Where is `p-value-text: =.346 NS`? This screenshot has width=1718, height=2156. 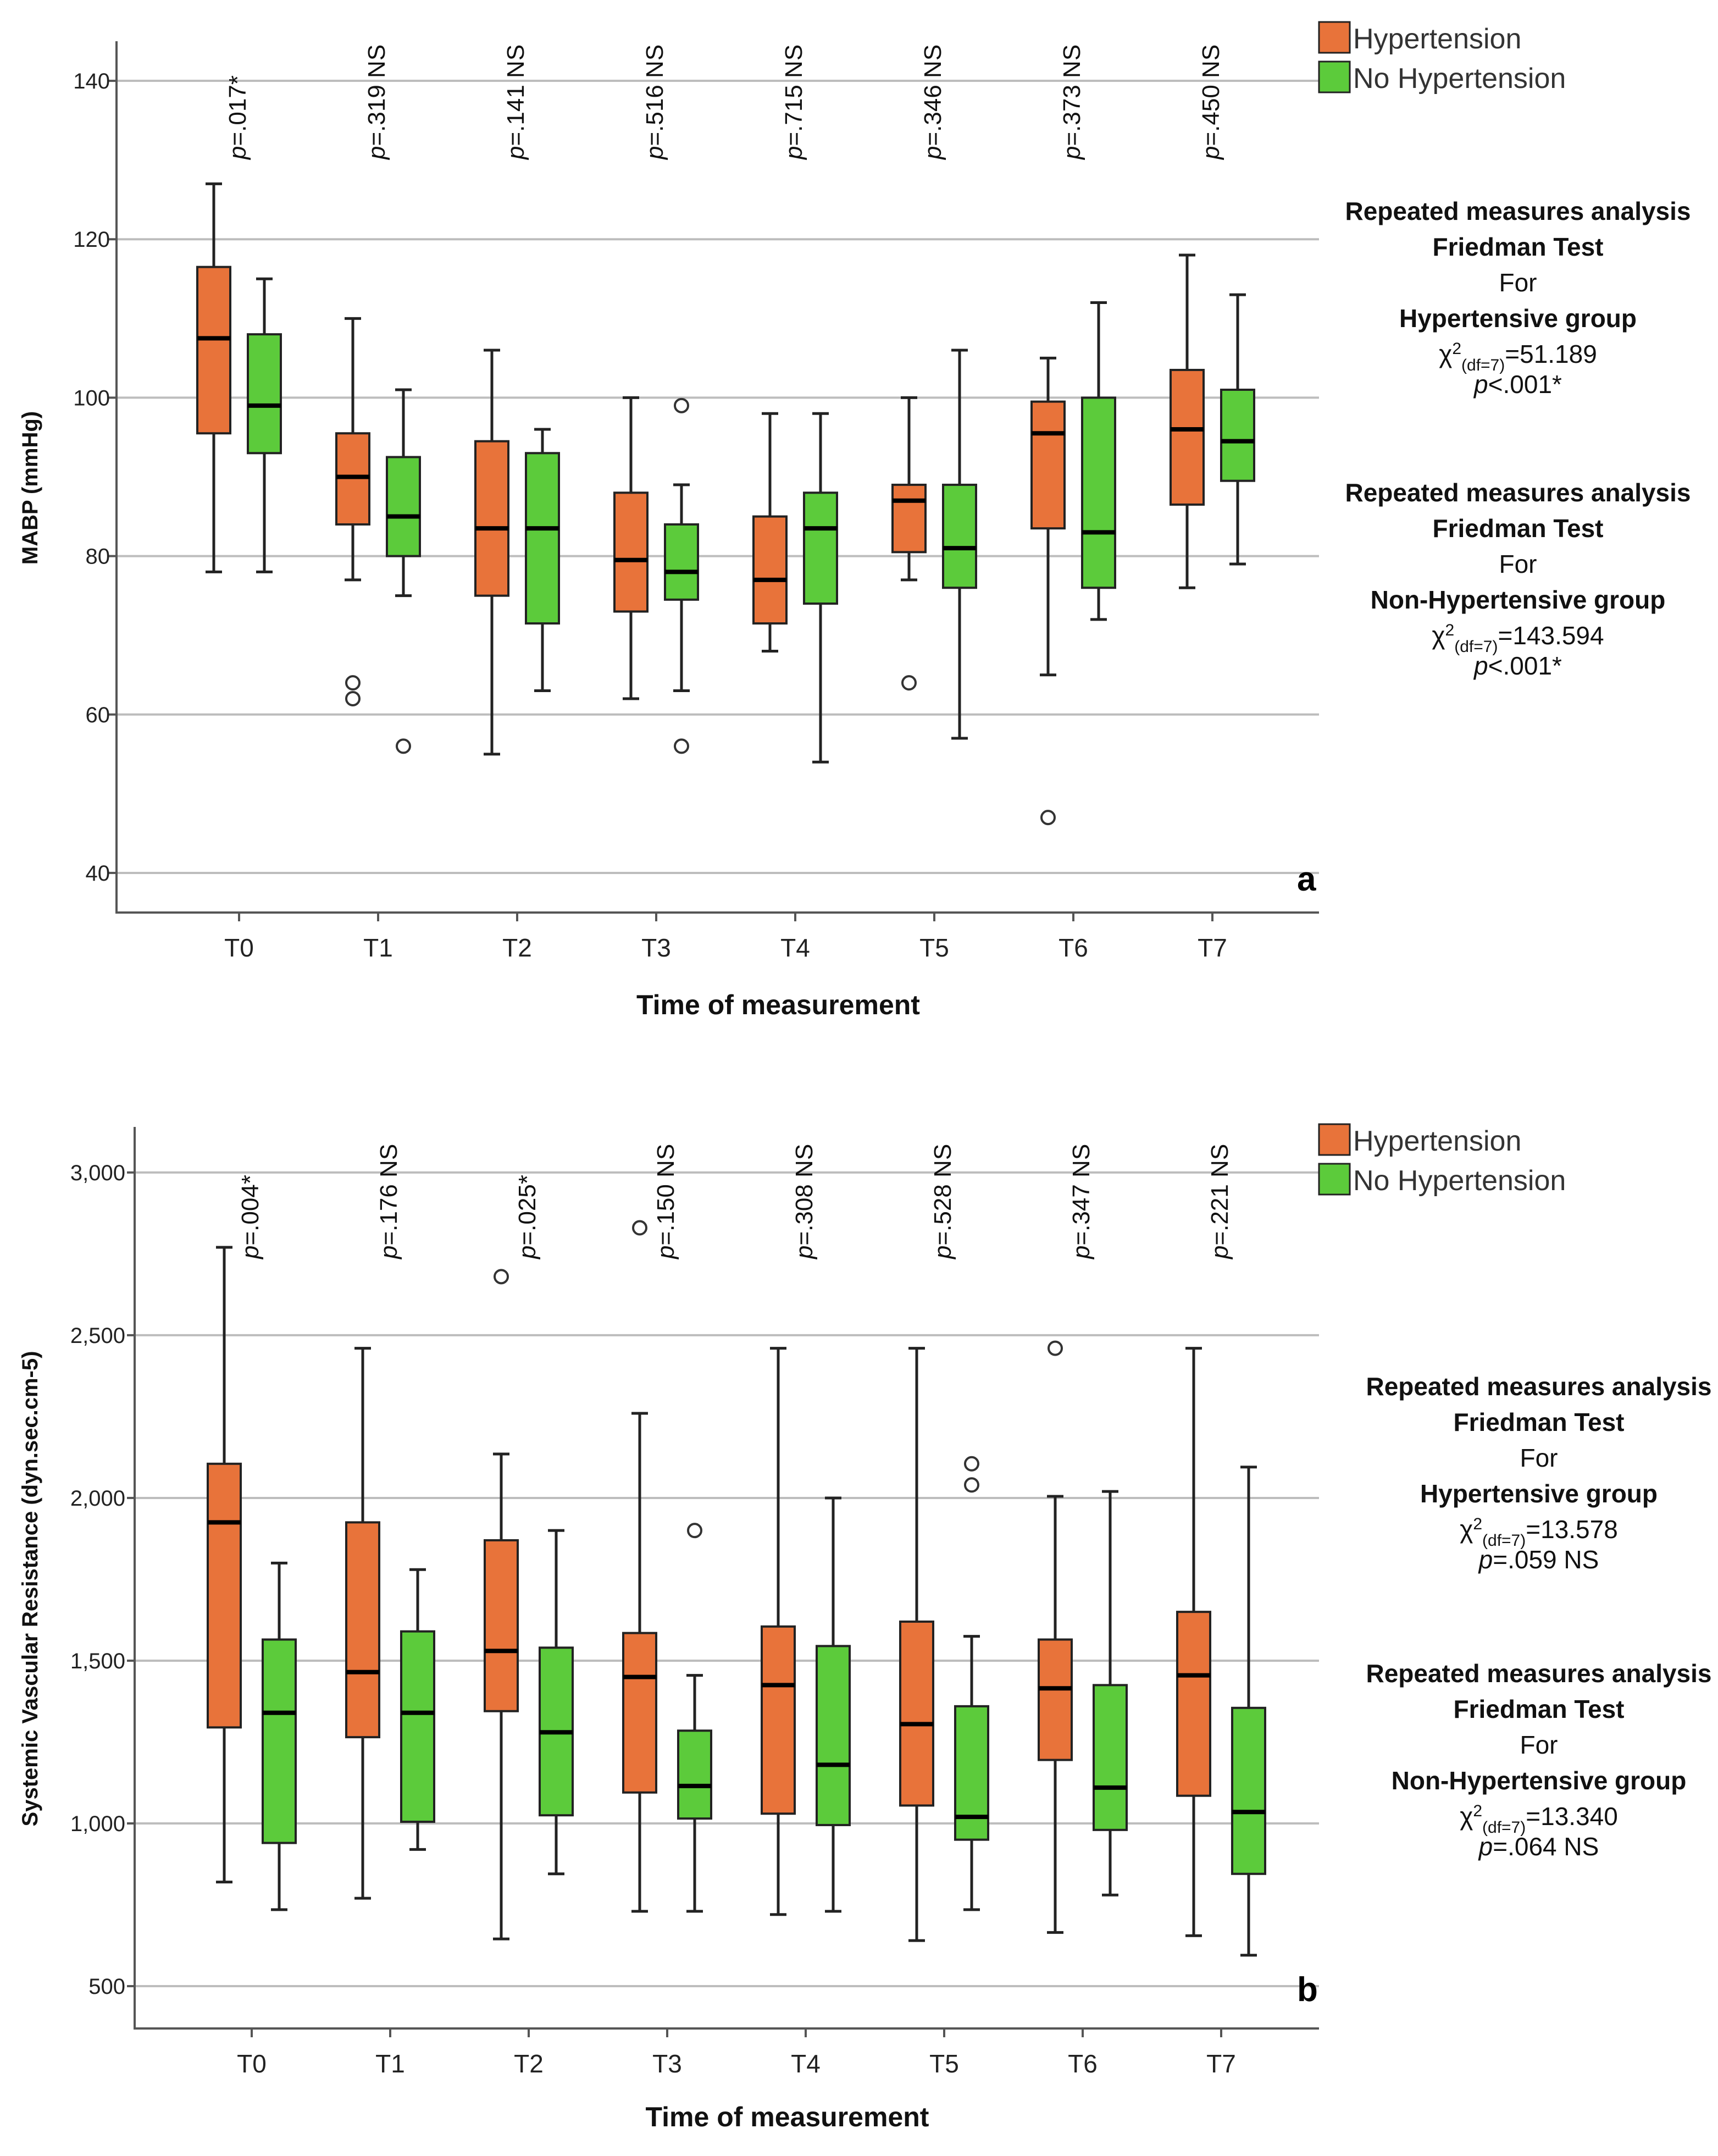
p-value-text: =.346 NS is located at coordinates (933, 95).